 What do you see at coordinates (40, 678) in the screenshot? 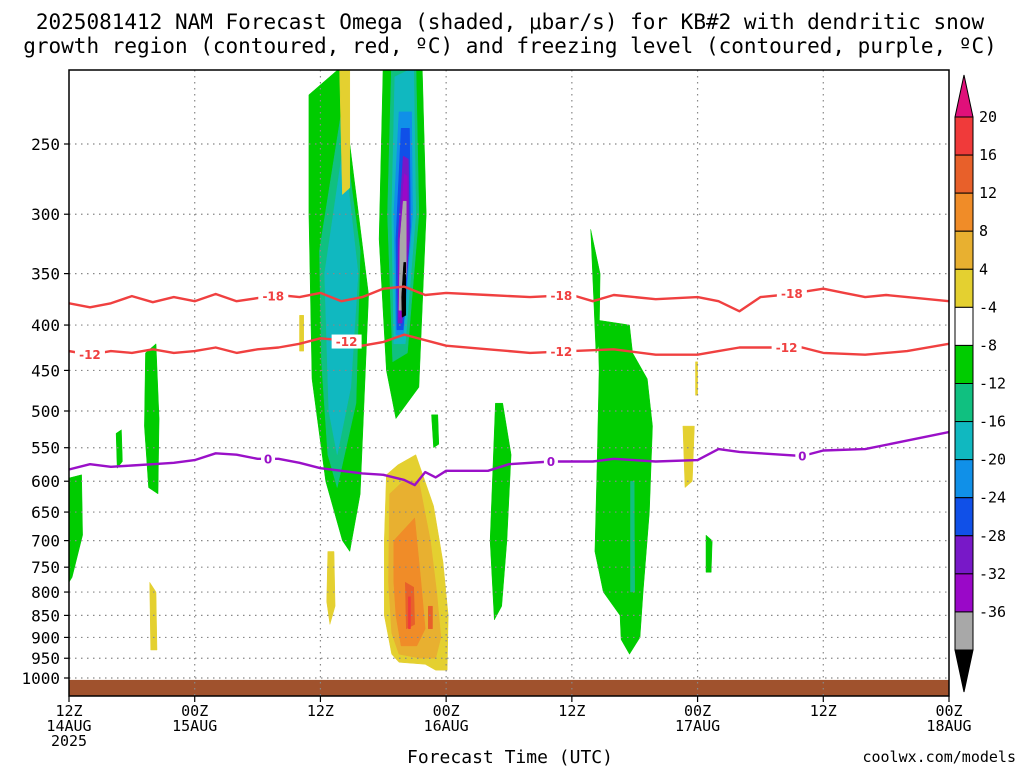
I see `y-tick-label-1000: 1000` at bounding box center [40, 678].